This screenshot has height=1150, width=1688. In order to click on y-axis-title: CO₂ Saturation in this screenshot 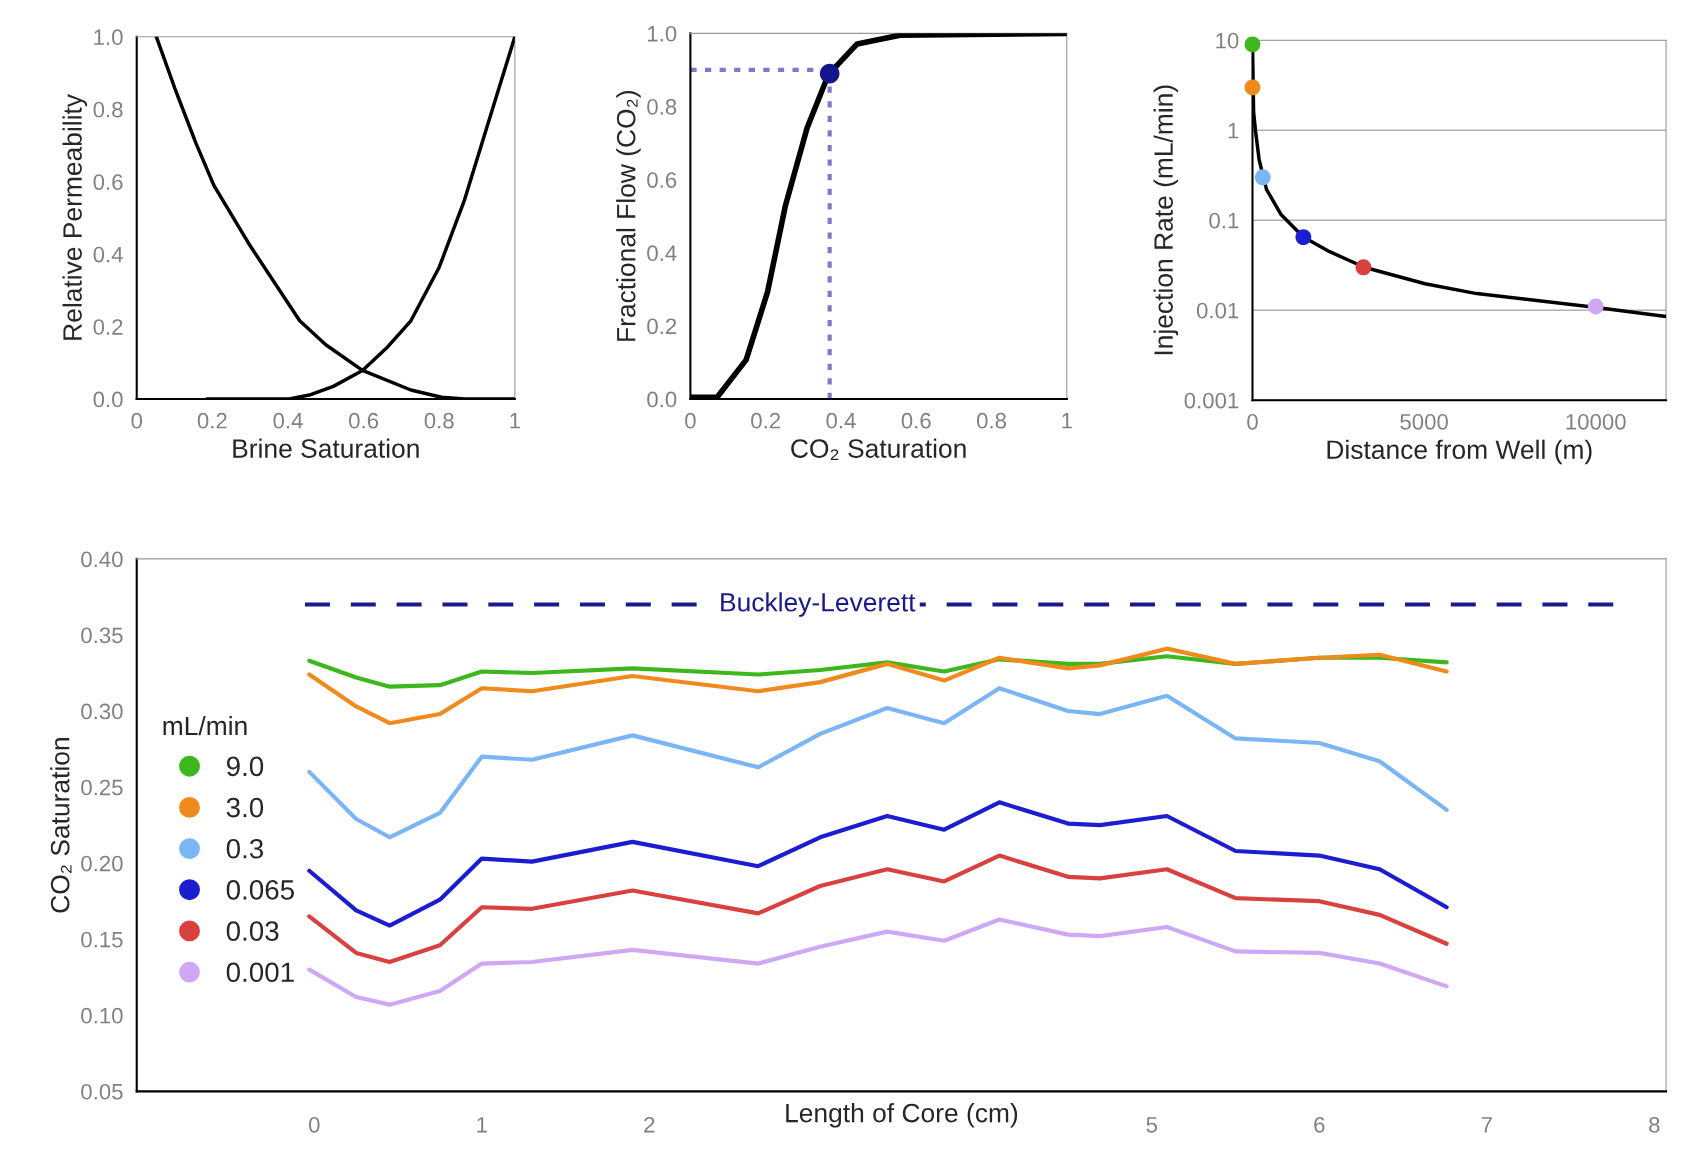, I will do `click(61, 825)`.